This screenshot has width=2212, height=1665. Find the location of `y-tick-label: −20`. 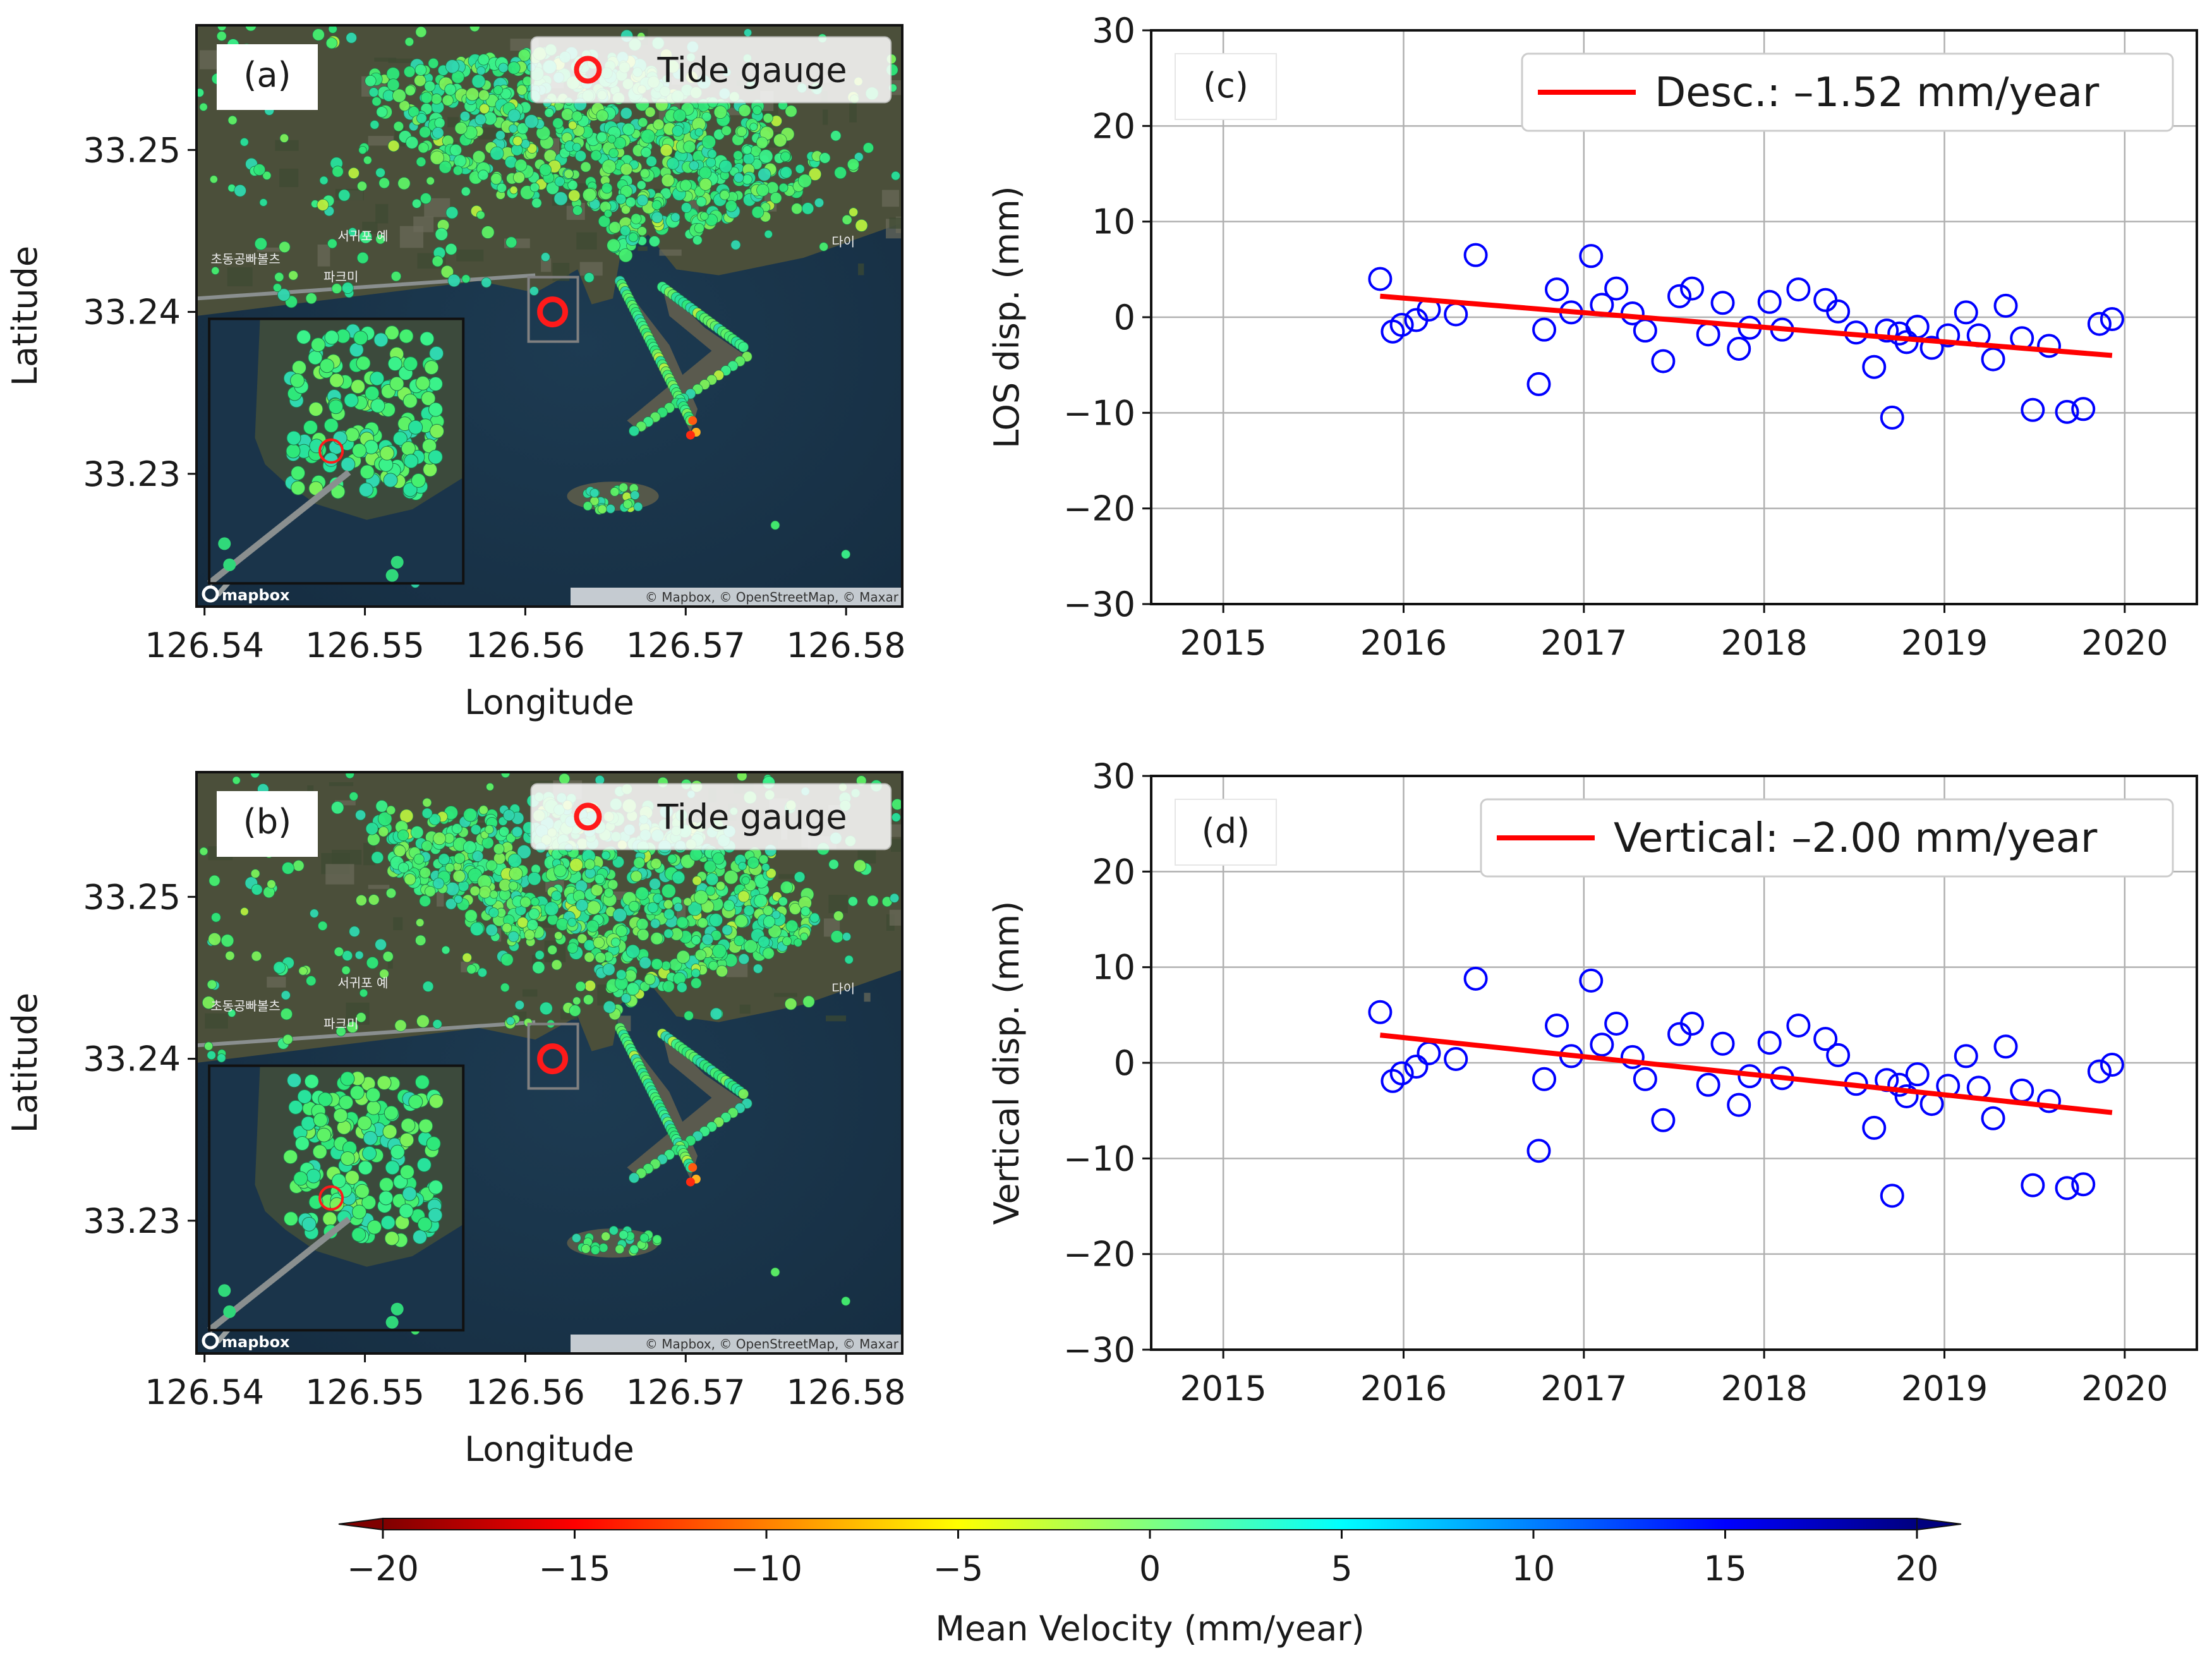

y-tick-label: −20 is located at coordinates (1099, 509).